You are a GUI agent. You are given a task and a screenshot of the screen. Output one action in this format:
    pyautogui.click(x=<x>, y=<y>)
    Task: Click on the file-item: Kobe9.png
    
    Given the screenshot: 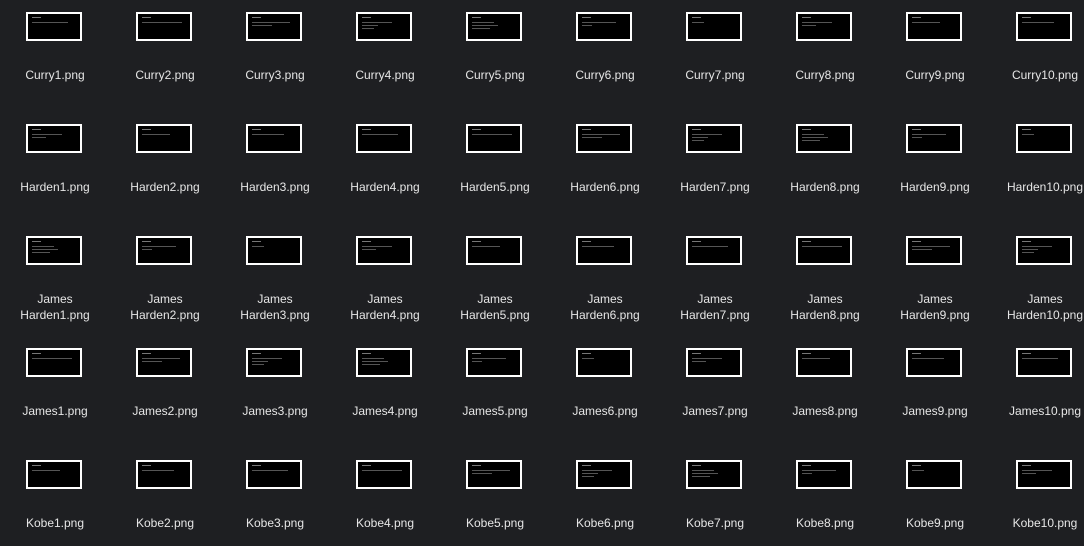 What is the action you would take?
    pyautogui.click(x=935, y=503)
    